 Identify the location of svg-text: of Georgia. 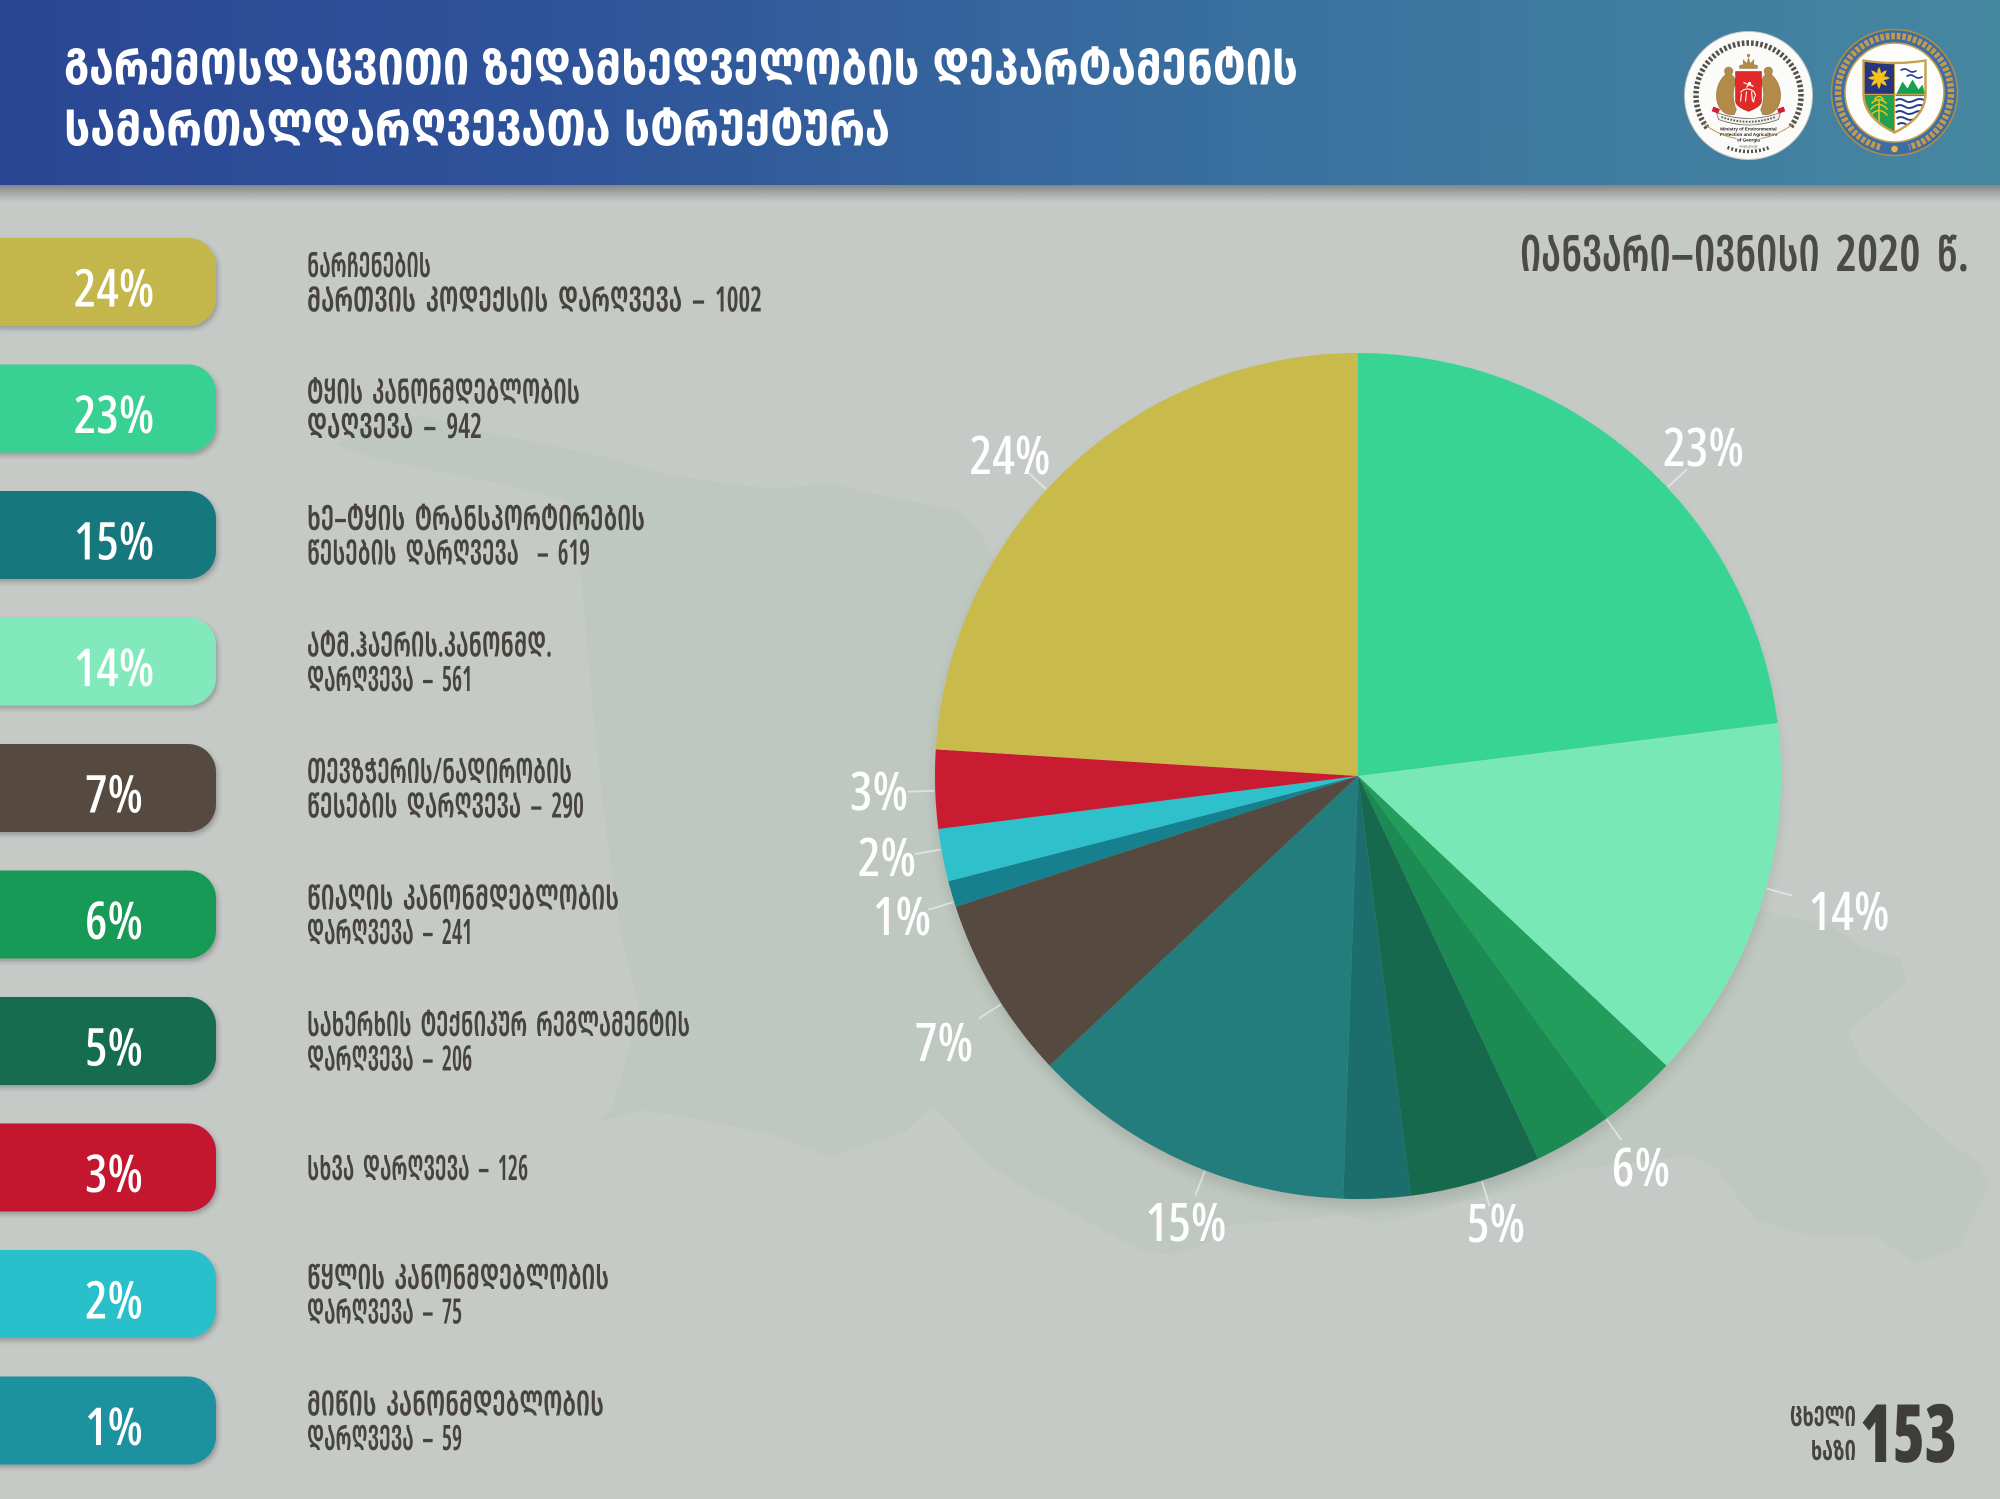
(1748, 140).